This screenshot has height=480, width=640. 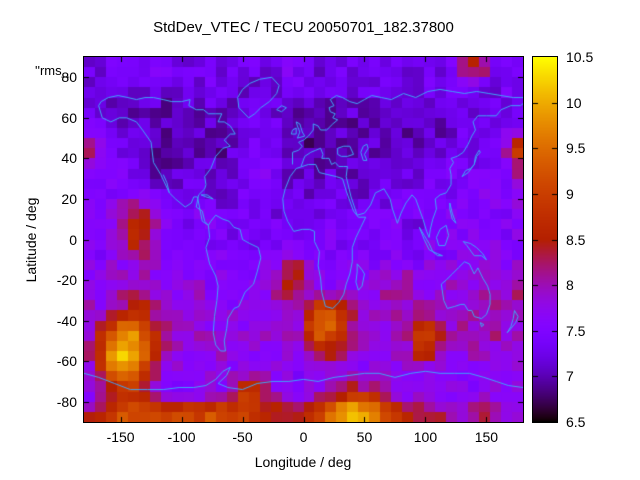 I want to click on colorbar-tick-label: 7.5, so click(x=576, y=330).